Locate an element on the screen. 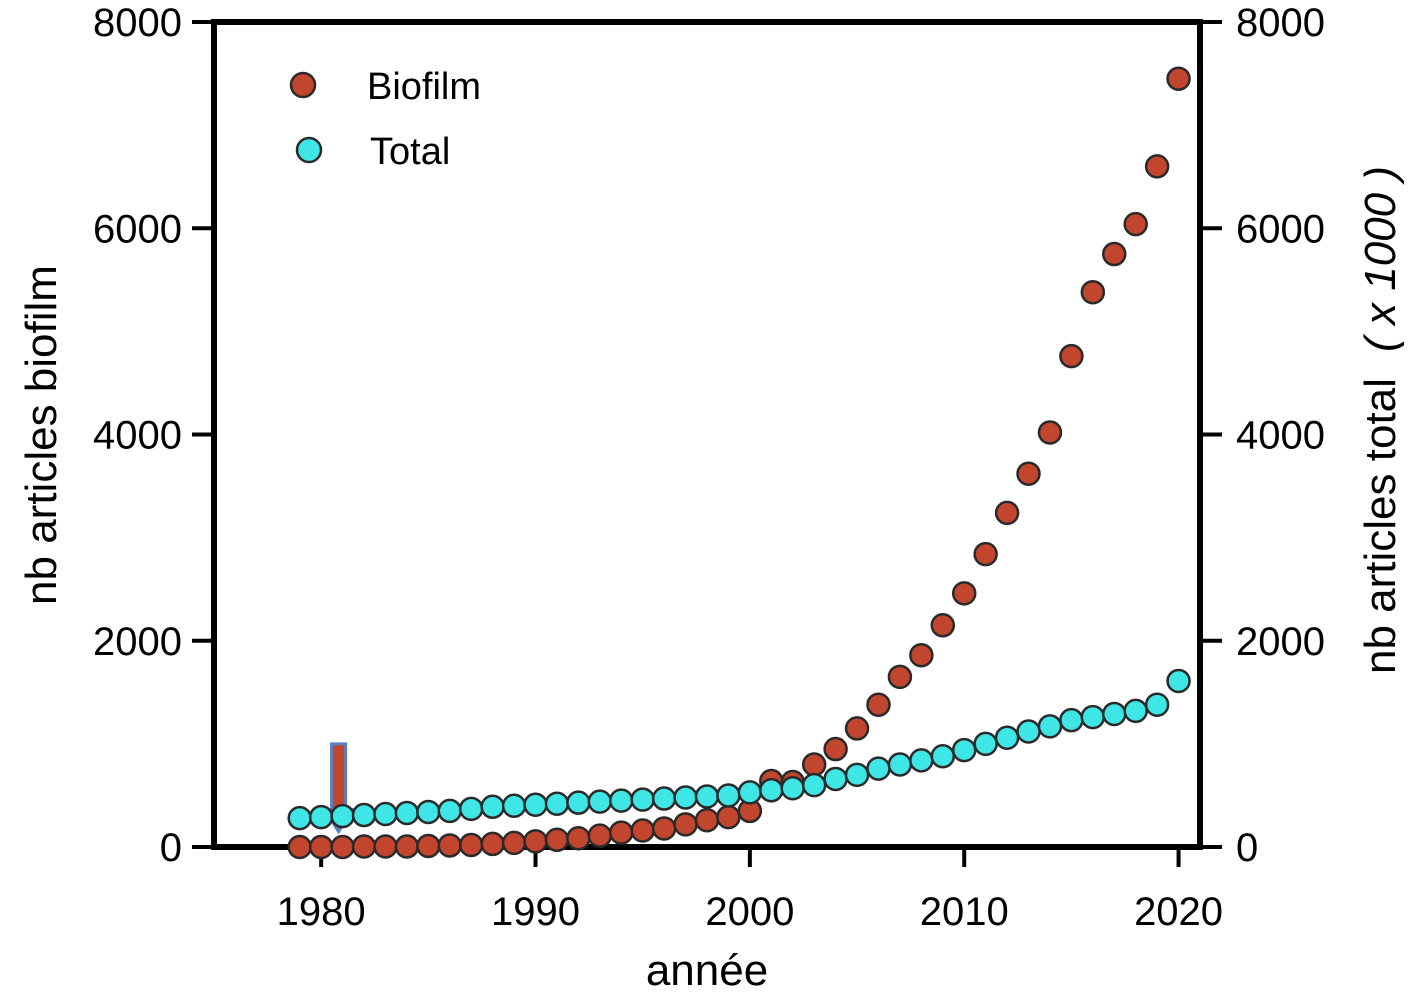  x-tick-label: 2020 is located at coordinates (1178, 912).